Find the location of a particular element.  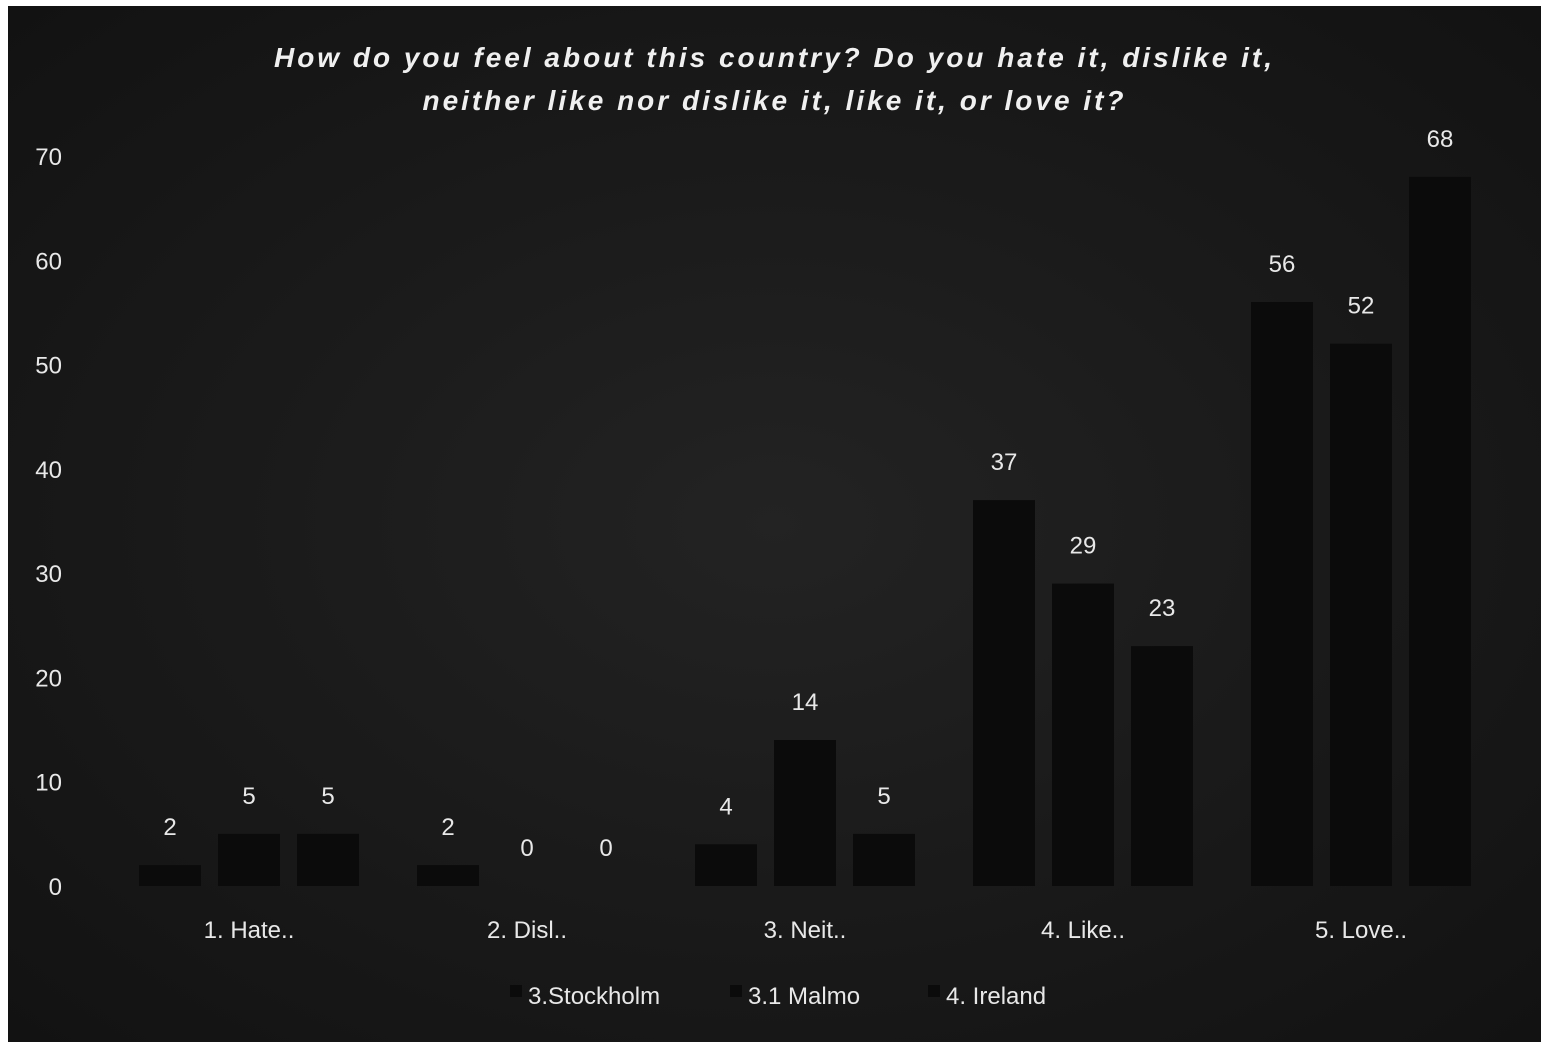

y-tick-label: 50 is located at coordinates (48, 366).